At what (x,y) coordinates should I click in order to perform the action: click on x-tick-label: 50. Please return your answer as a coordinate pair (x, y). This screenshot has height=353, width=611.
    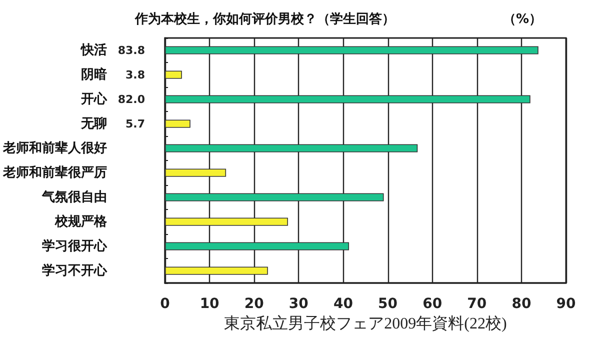
    Looking at the image, I should click on (388, 304).